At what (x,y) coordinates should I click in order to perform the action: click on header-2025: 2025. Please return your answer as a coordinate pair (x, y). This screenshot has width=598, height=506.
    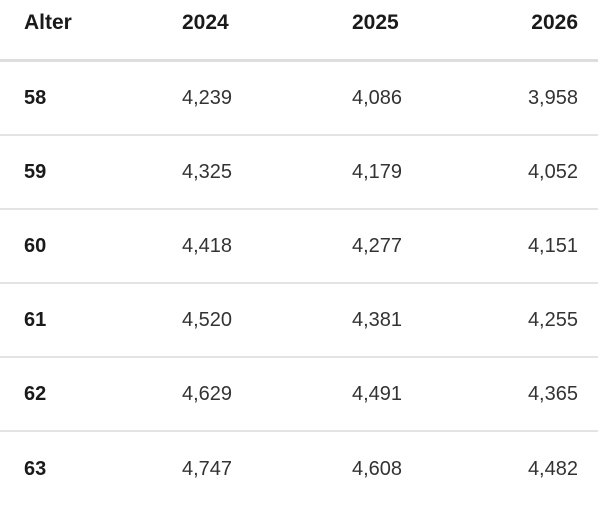
    Looking at the image, I should click on (375, 22).